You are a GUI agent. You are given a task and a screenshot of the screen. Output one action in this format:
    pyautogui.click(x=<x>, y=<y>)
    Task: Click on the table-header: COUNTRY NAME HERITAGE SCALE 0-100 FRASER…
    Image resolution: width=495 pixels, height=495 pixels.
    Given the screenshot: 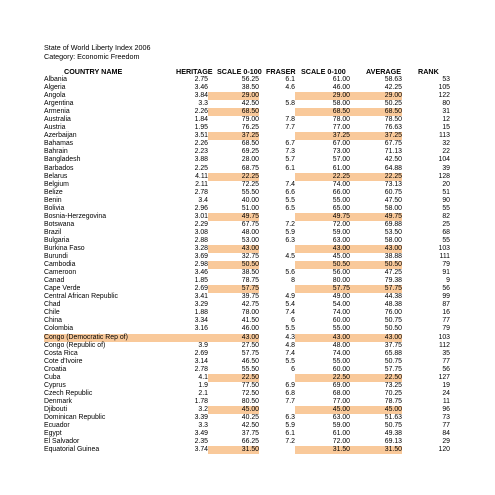 What is the action you would take?
    pyautogui.click(x=250, y=71)
    